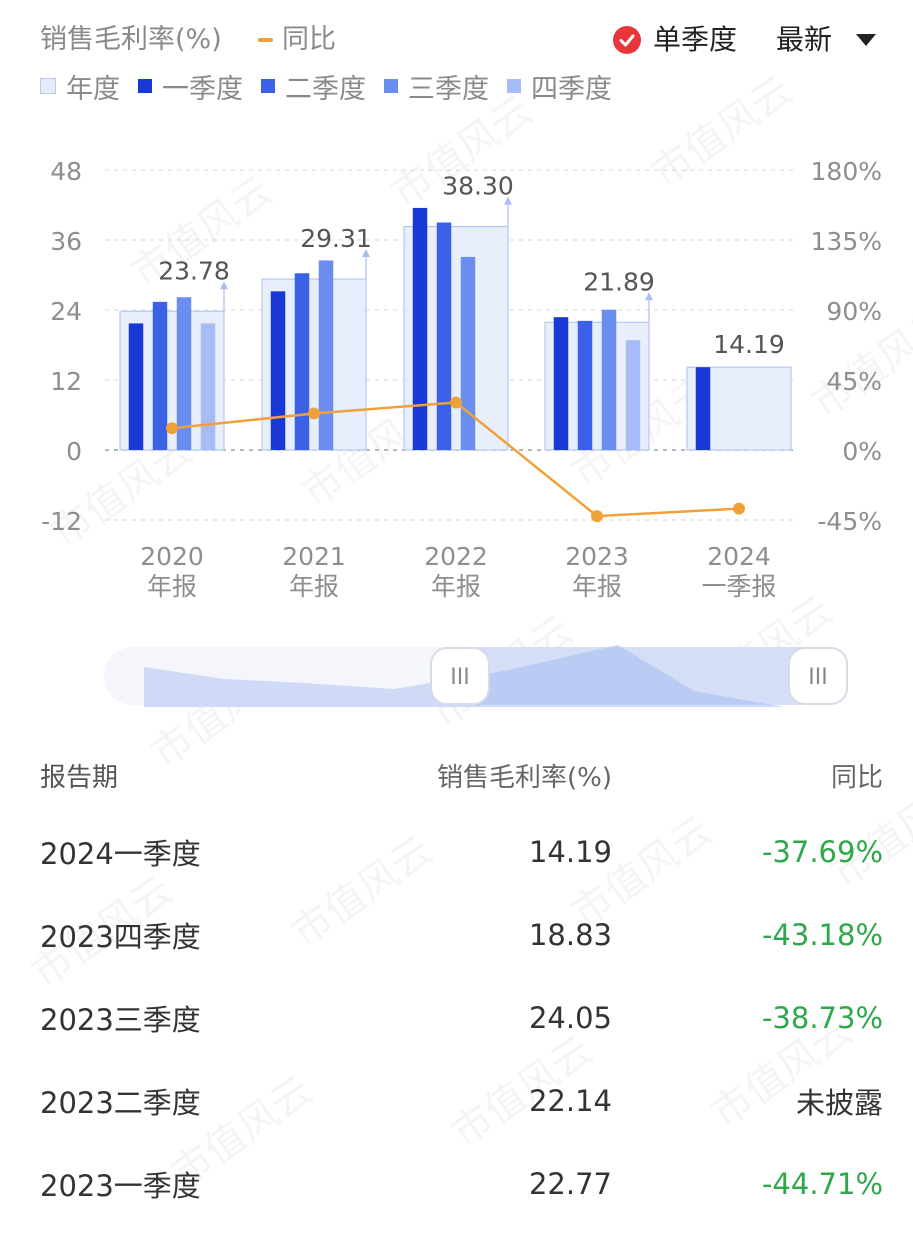  Describe the element at coordinates (822, 1183) in the screenshot. I see `cell-yoy: -44.71%` at that location.